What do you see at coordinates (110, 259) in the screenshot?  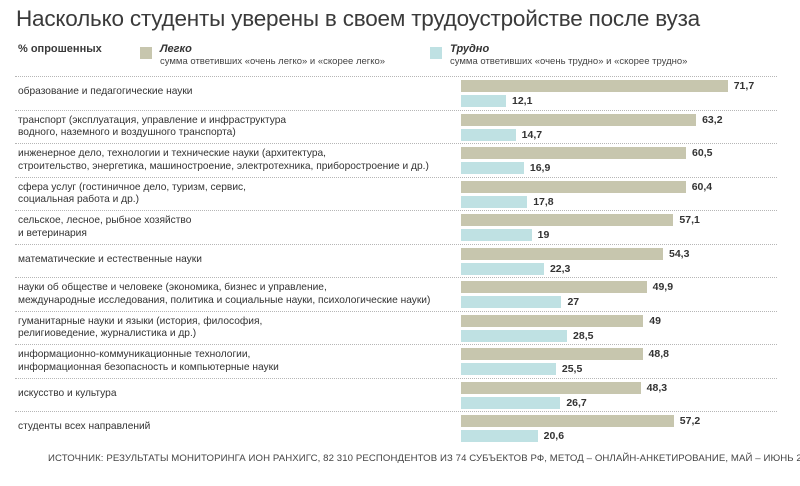 I see `category-label-line: математические и естественные науки` at bounding box center [110, 259].